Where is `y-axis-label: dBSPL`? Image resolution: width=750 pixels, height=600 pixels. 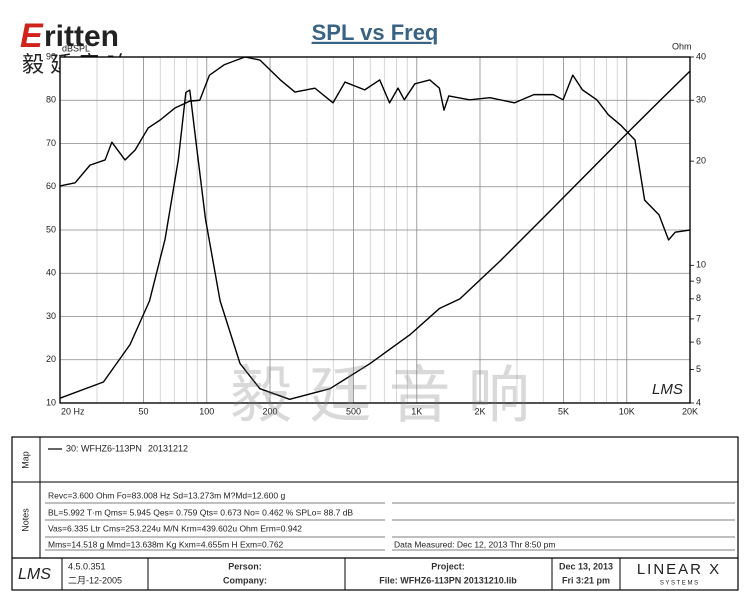 y-axis-label: dBSPL is located at coordinates (76, 48).